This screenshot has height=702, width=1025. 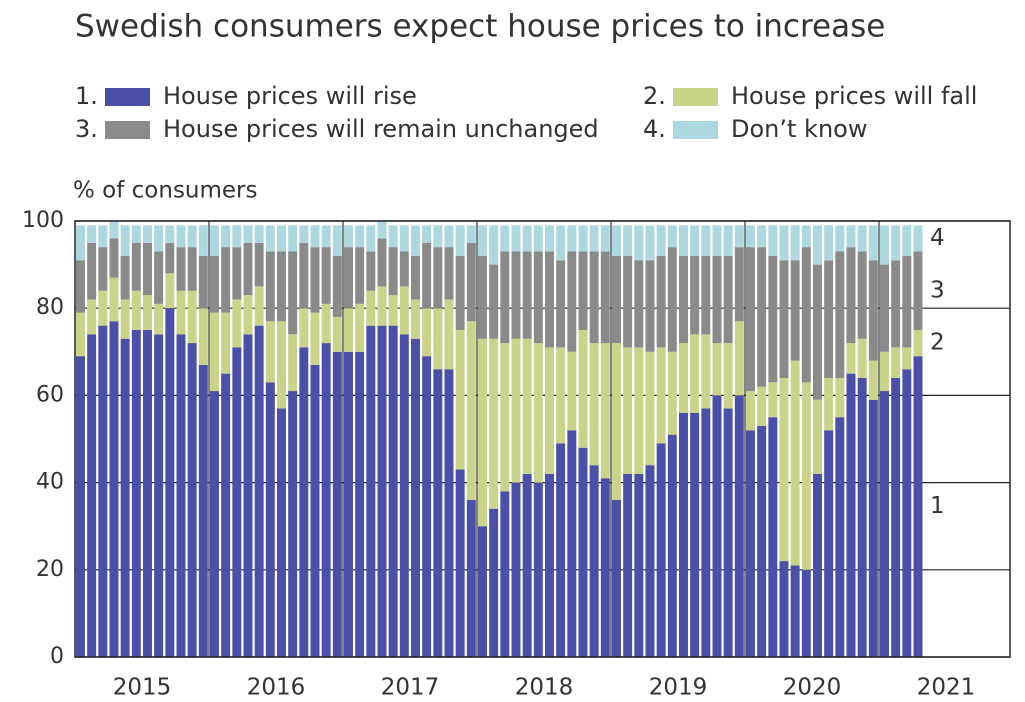 I want to click on y-tick-label: 80, so click(x=50, y=307).